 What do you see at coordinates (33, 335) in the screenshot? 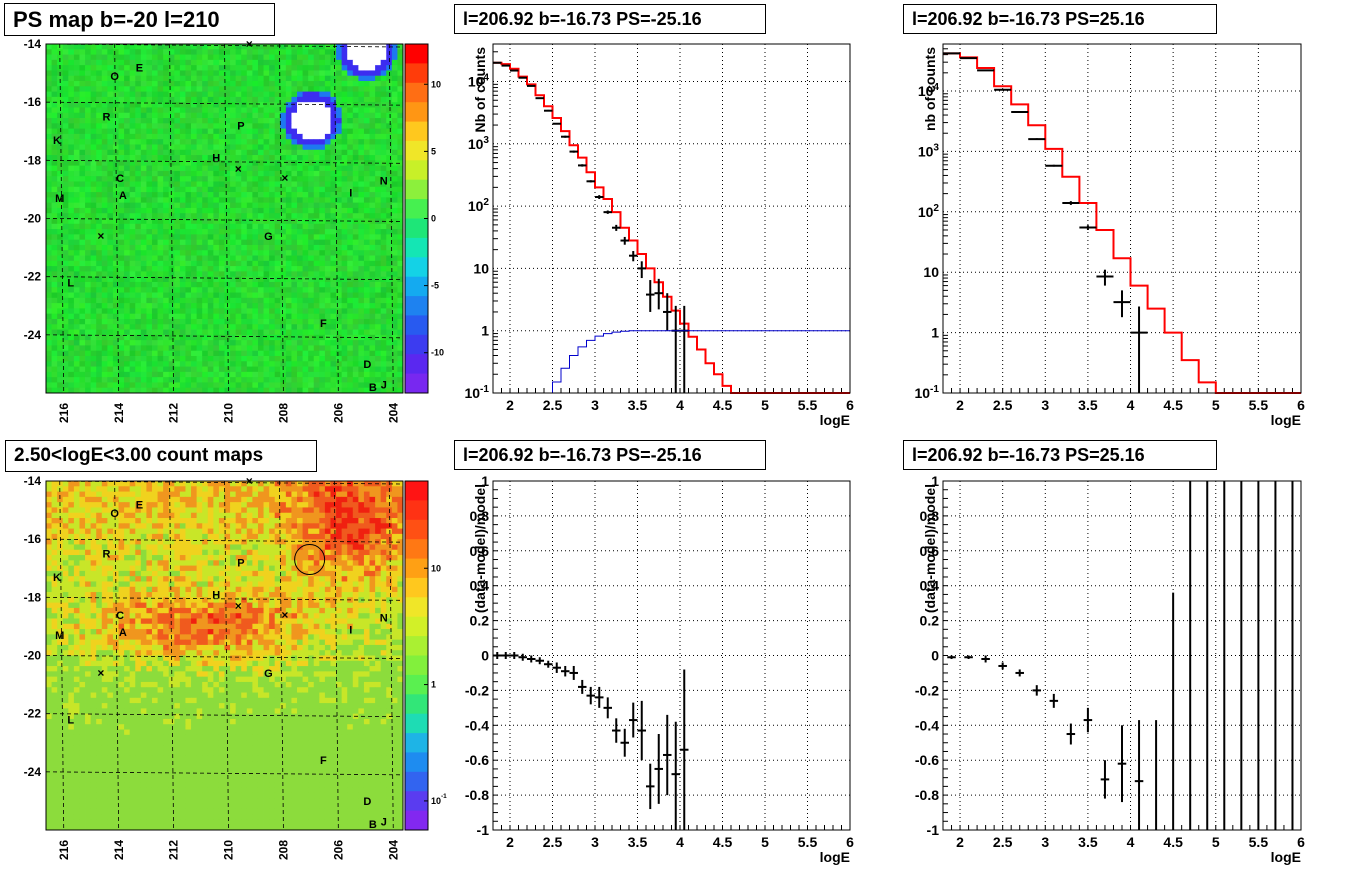
I see `map-y-tick-label: -24` at bounding box center [33, 335].